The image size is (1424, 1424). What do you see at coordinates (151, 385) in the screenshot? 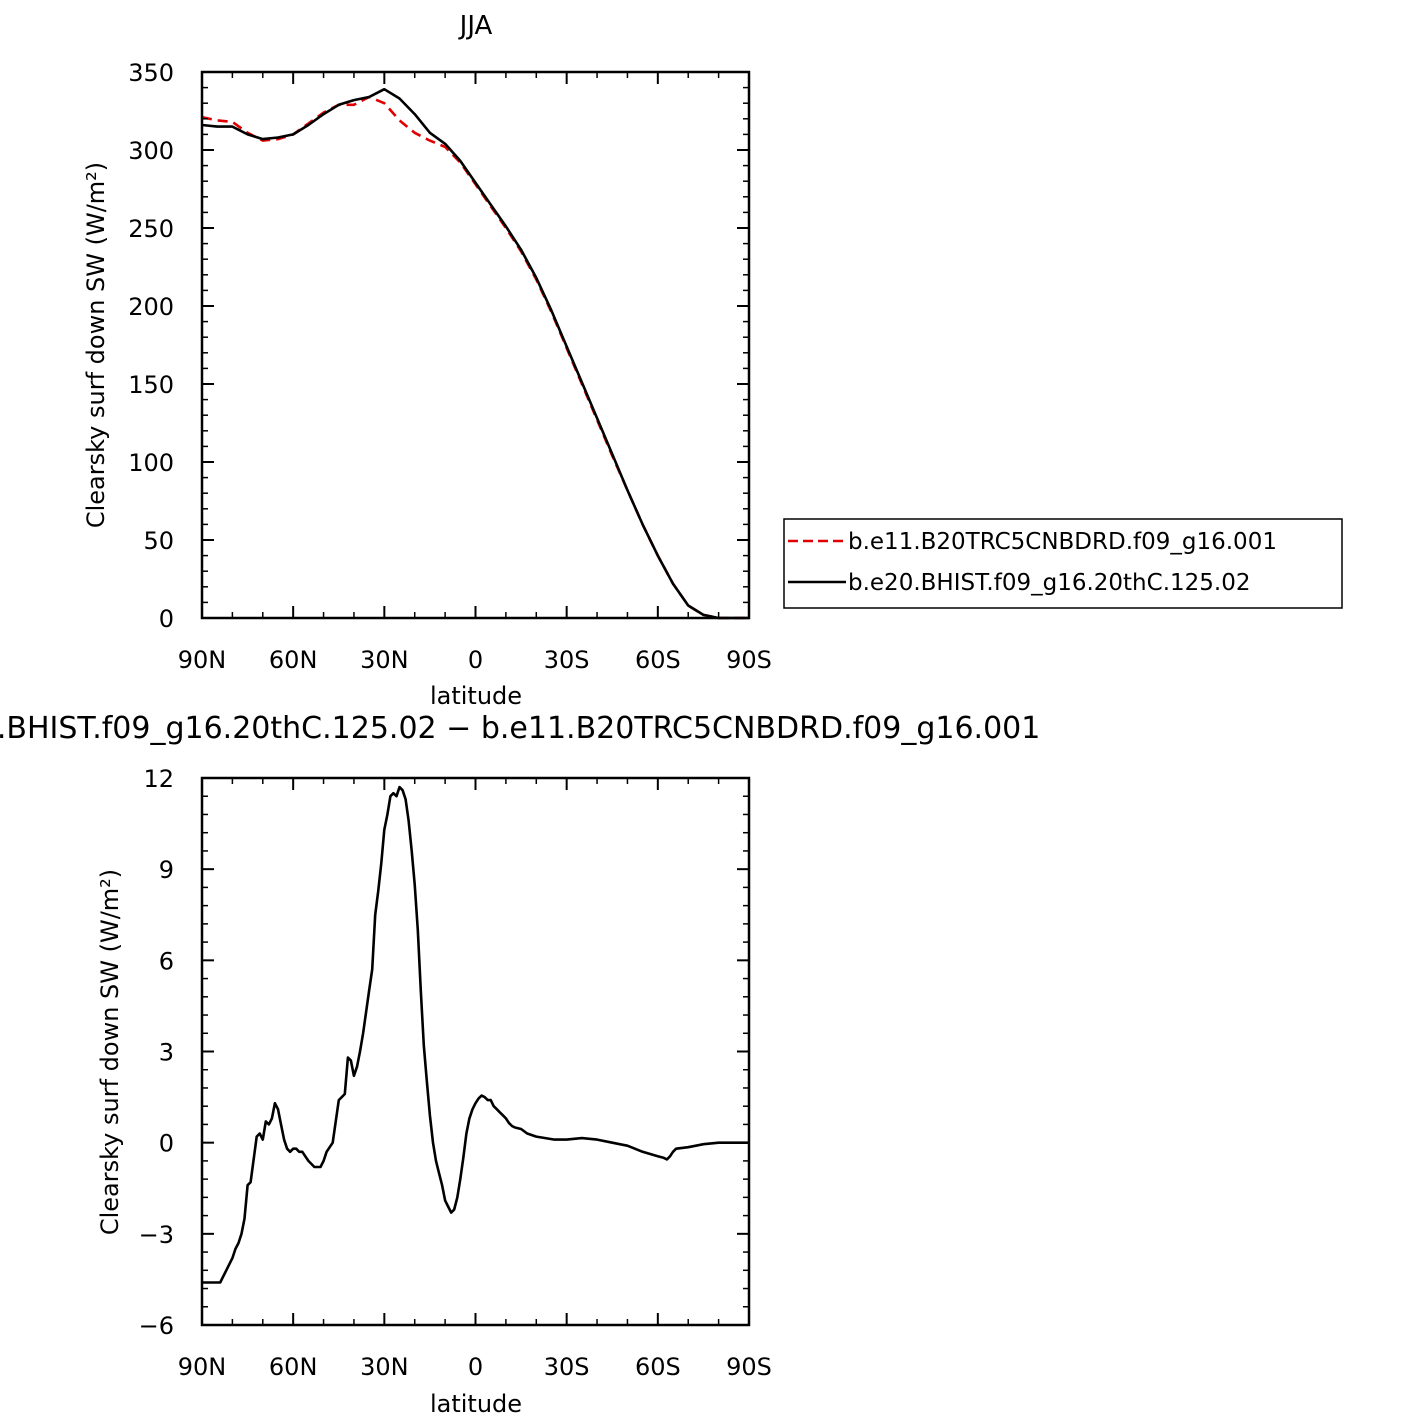
I see `y-tick-label: 150` at bounding box center [151, 385].